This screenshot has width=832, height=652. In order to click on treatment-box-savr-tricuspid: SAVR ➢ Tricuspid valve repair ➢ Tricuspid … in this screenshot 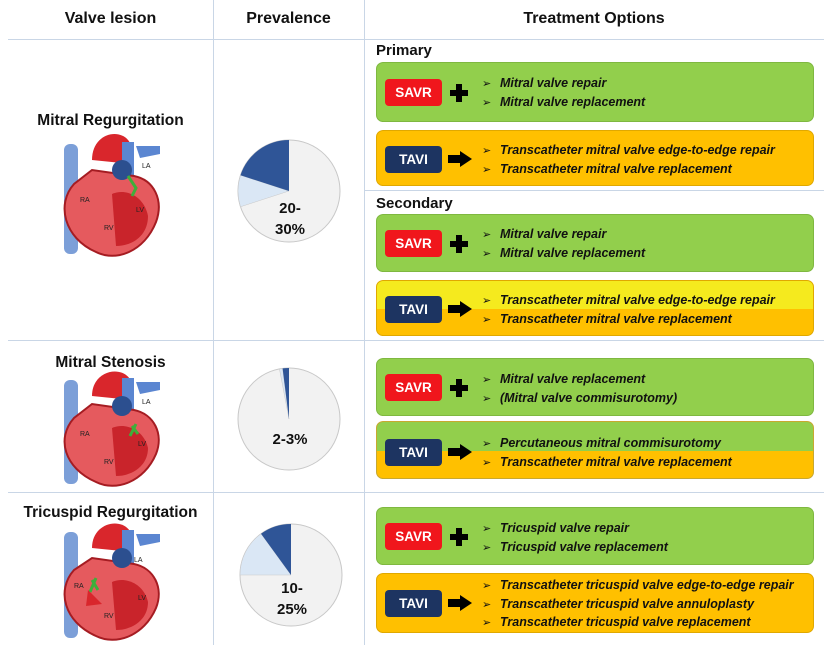, I will do `click(595, 536)`.